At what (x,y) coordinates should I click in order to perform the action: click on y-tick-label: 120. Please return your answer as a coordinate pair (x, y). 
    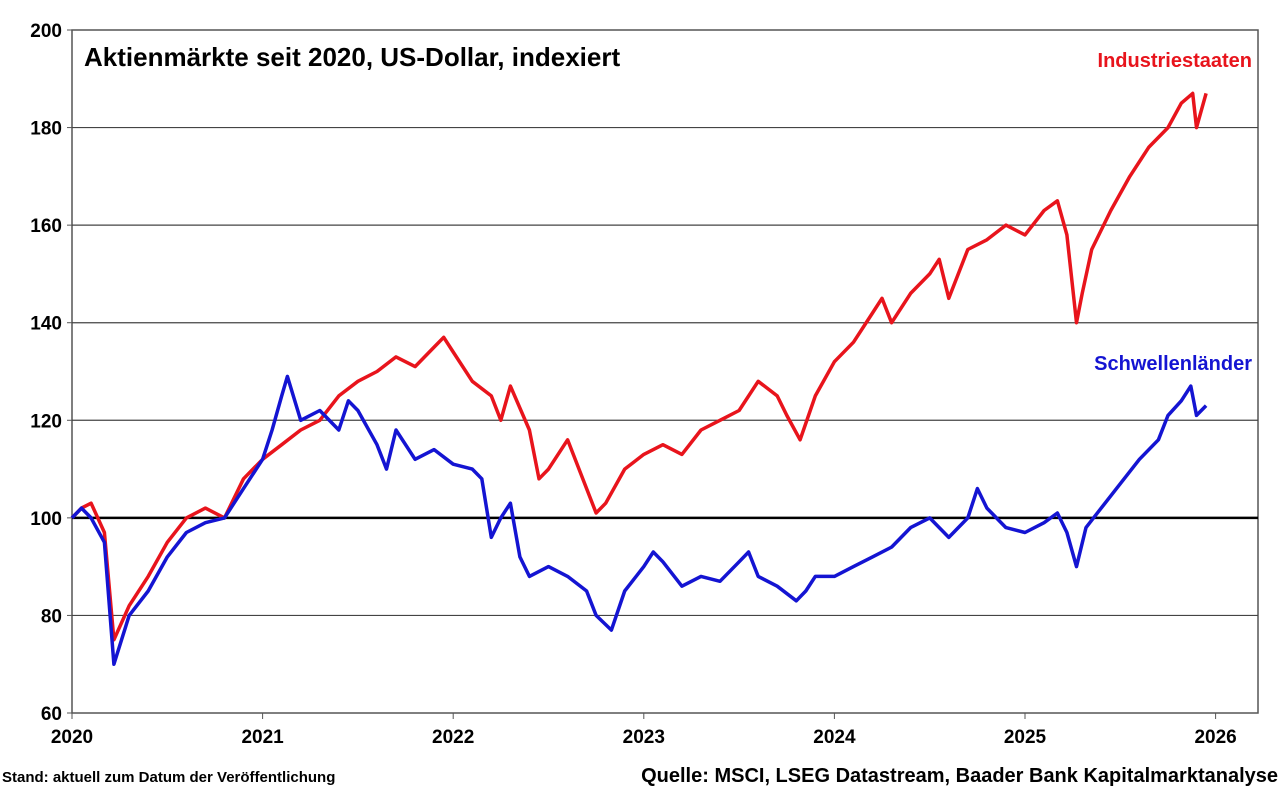
    Looking at the image, I should click on (46, 421).